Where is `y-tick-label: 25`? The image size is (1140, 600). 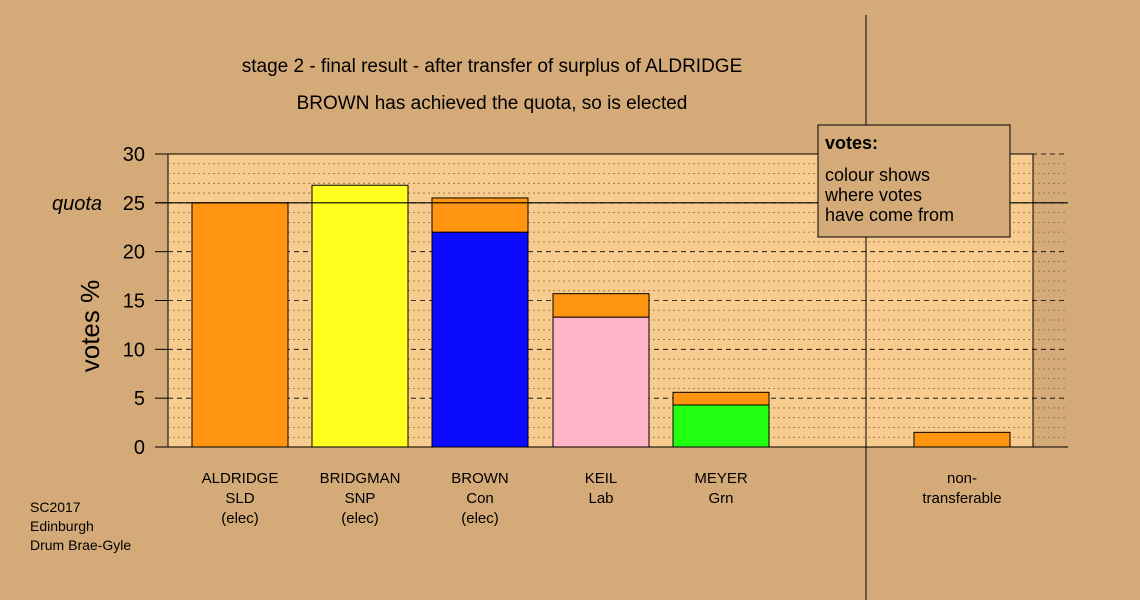 y-tick-label: 25 is located at coordinates (134, 204).